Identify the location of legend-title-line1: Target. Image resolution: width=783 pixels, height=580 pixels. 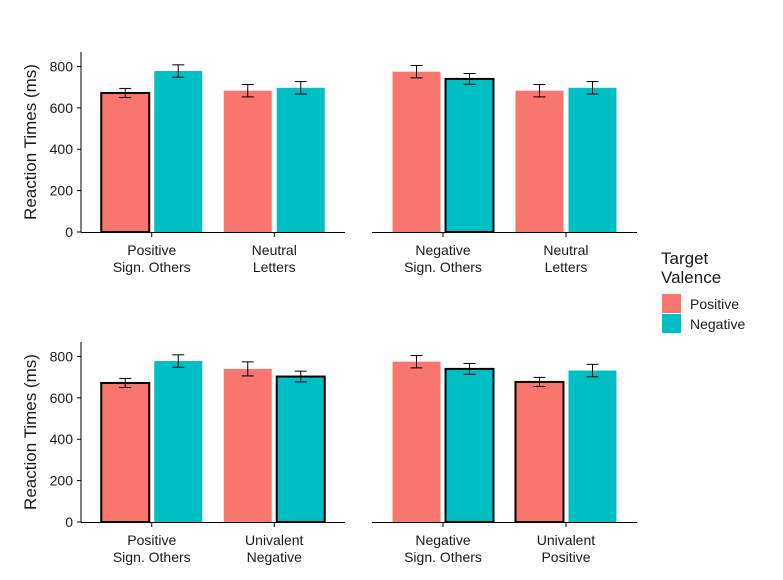
(685, 258).